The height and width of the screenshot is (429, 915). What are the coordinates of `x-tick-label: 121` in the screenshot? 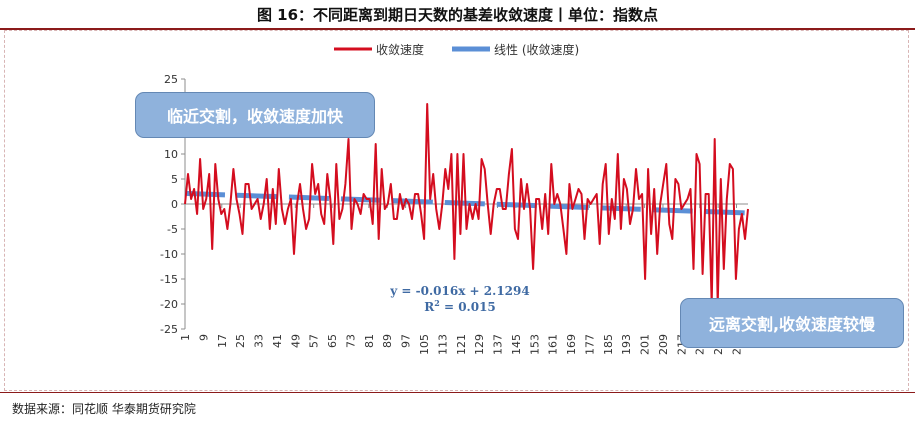 It's located at (461, 344).